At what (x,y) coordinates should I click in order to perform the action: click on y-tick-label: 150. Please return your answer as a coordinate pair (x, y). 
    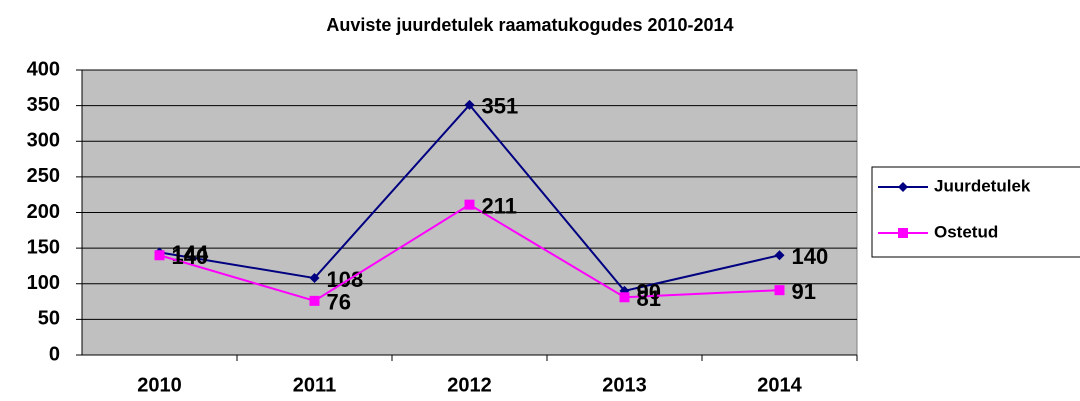
    Looking at the image, I should click on (43, 247).